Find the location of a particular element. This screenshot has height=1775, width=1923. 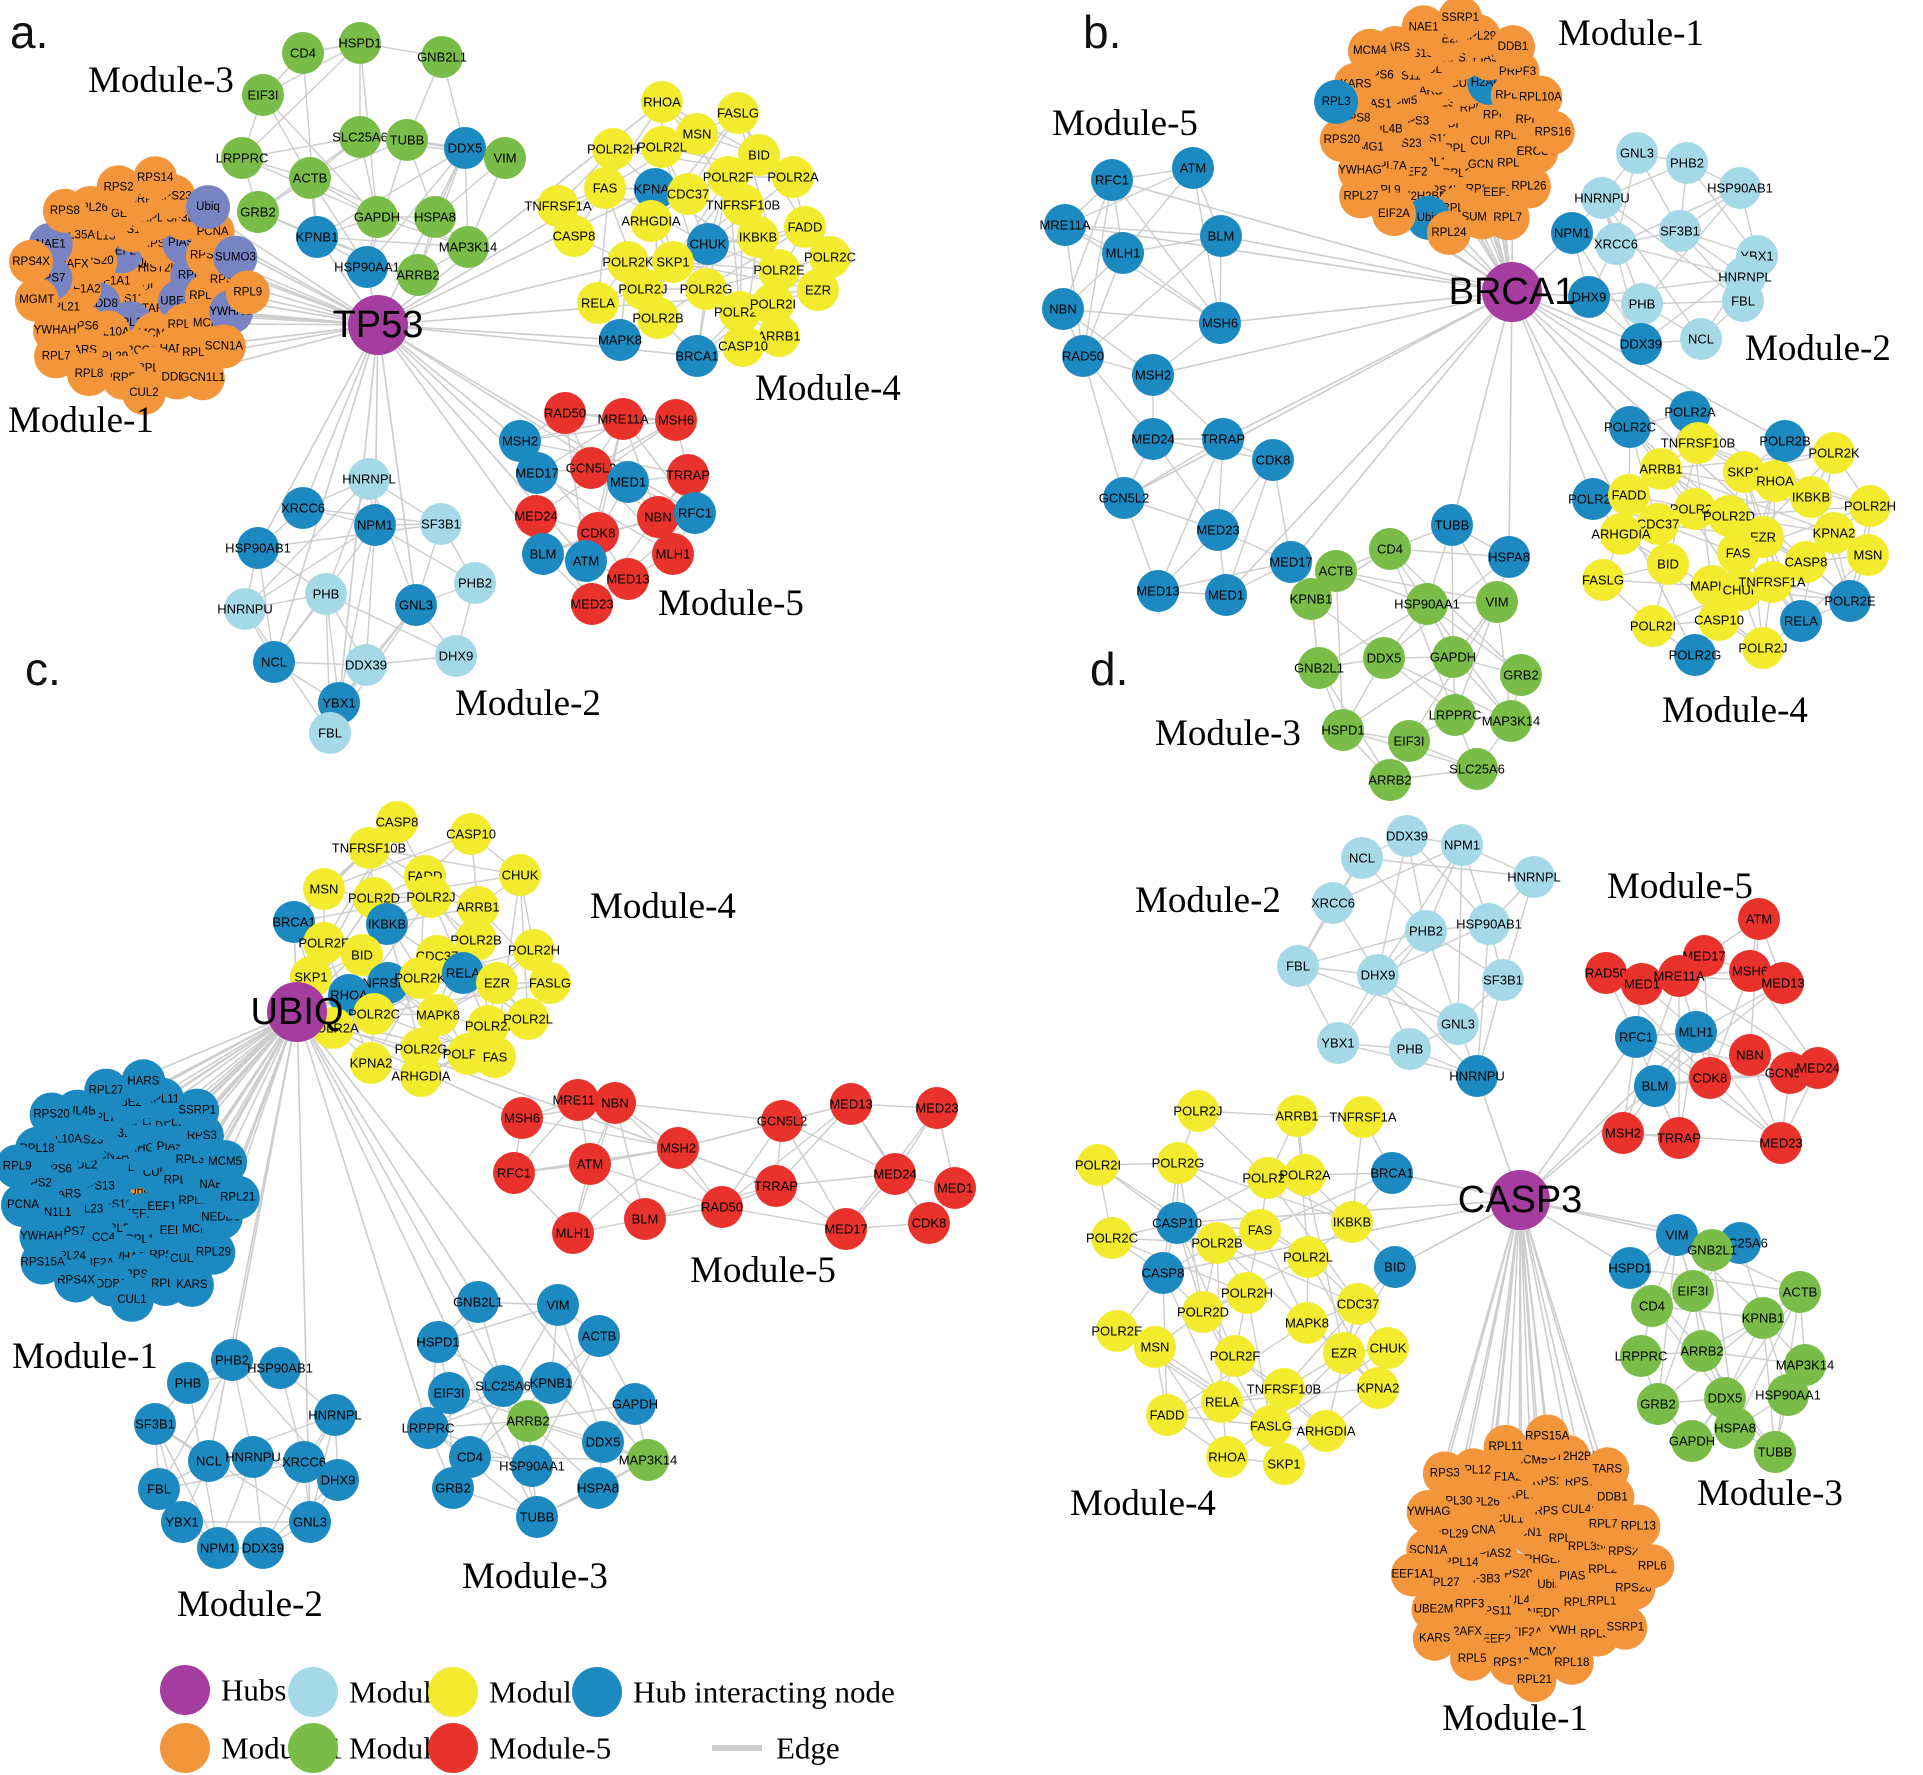

hub-node-BRCA1 is located at coordinates (1512, 292).